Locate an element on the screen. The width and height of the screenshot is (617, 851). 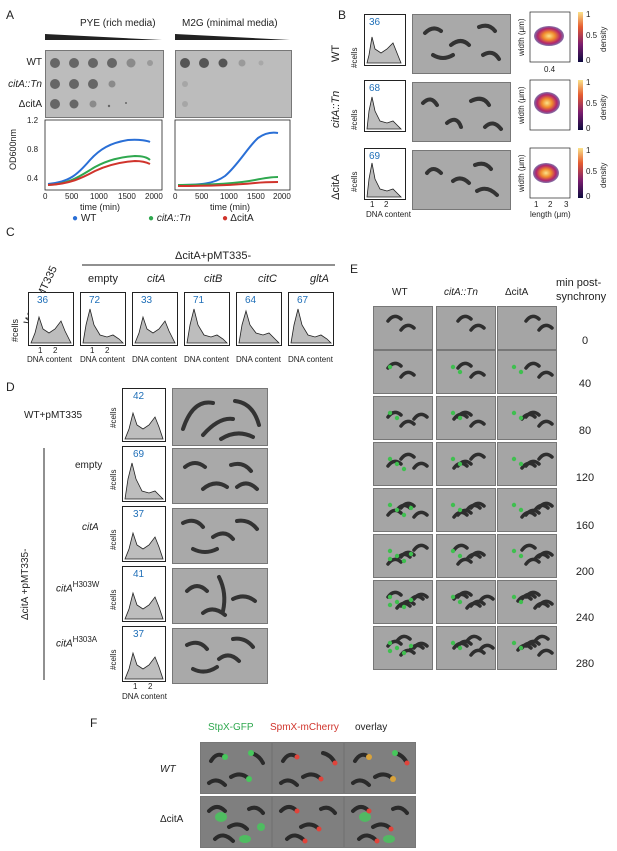
cbar-3-bot: 0 is located at coordinates (588, 196).